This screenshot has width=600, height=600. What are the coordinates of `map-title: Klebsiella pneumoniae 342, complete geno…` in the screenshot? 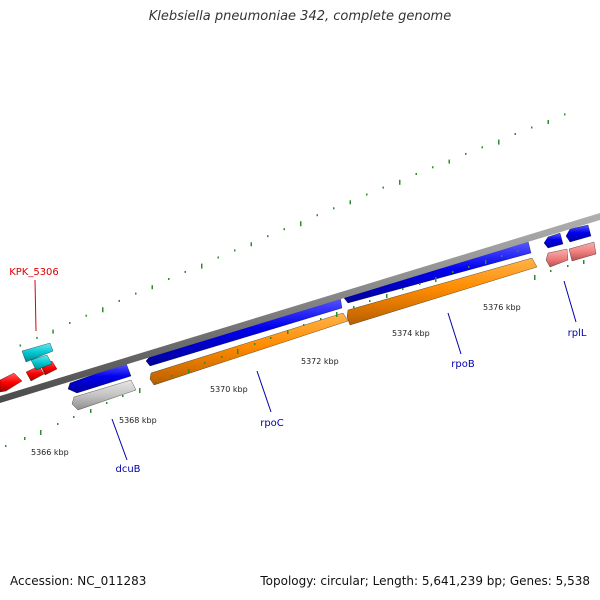 It's located at (300, 16).